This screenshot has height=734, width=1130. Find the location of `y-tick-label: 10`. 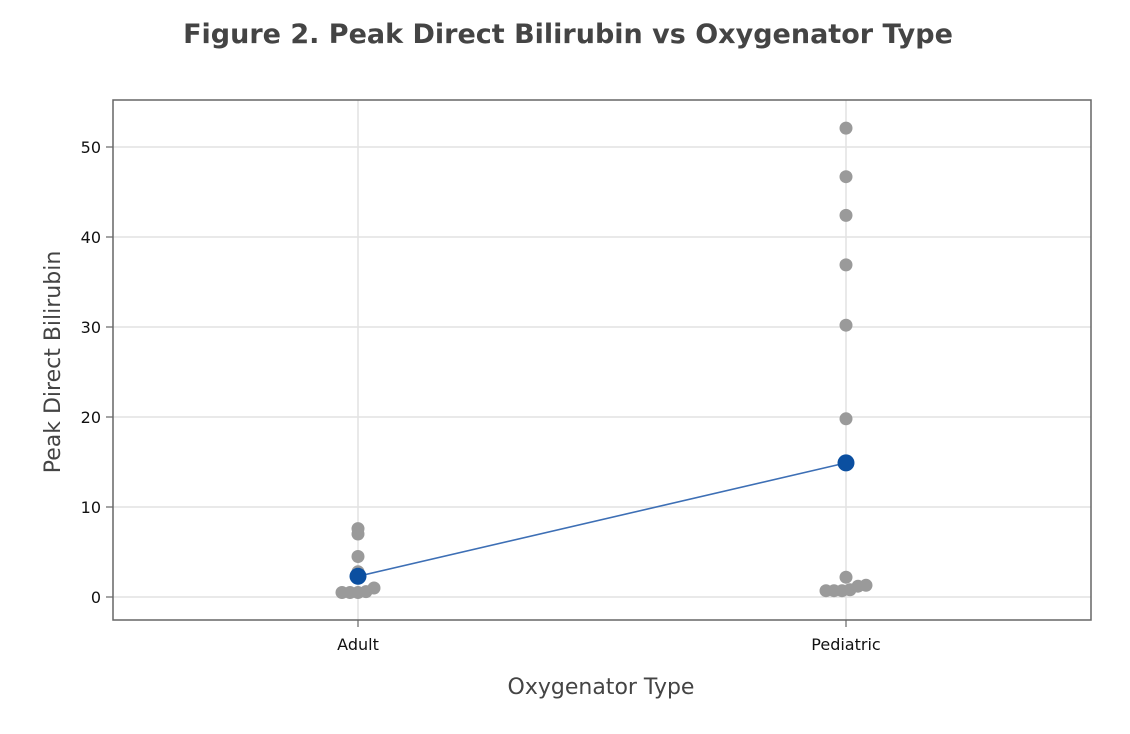

y-tick-label: 10 is located at coordinates (91, 507).